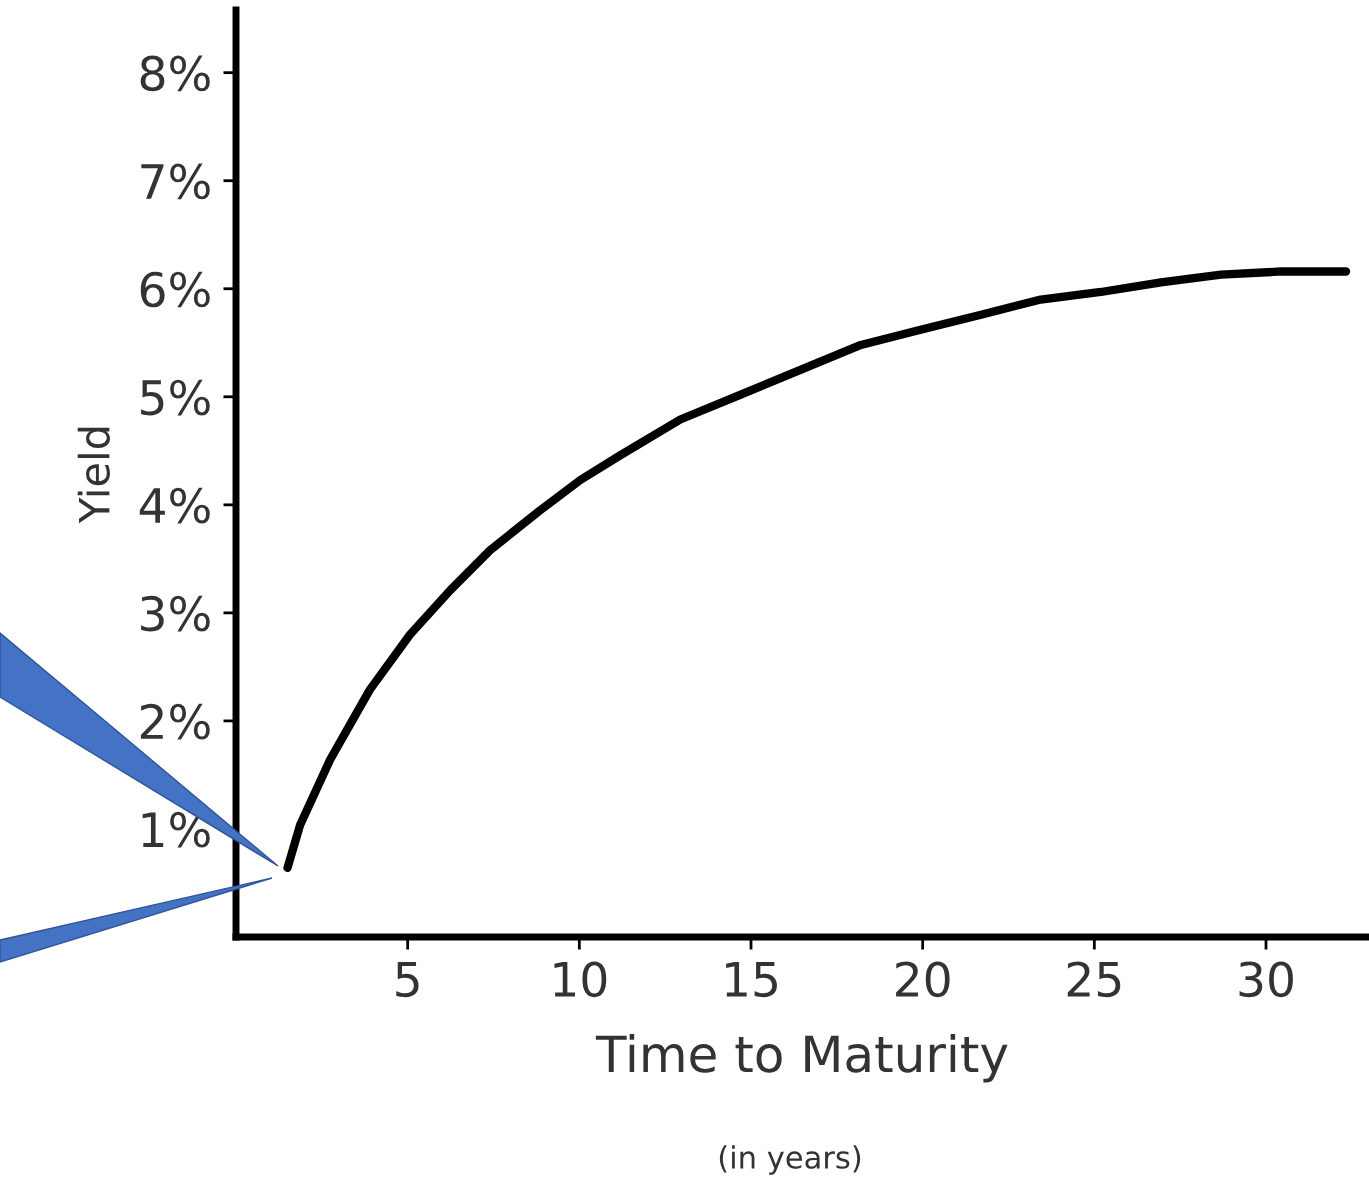 Image resolution: width=1369 pixels, height=1181 pixels. What do you see at coordinates (175, 397) in the screenshot?
I see `y-tick-label: 5%` at bounding box center [175, 397].